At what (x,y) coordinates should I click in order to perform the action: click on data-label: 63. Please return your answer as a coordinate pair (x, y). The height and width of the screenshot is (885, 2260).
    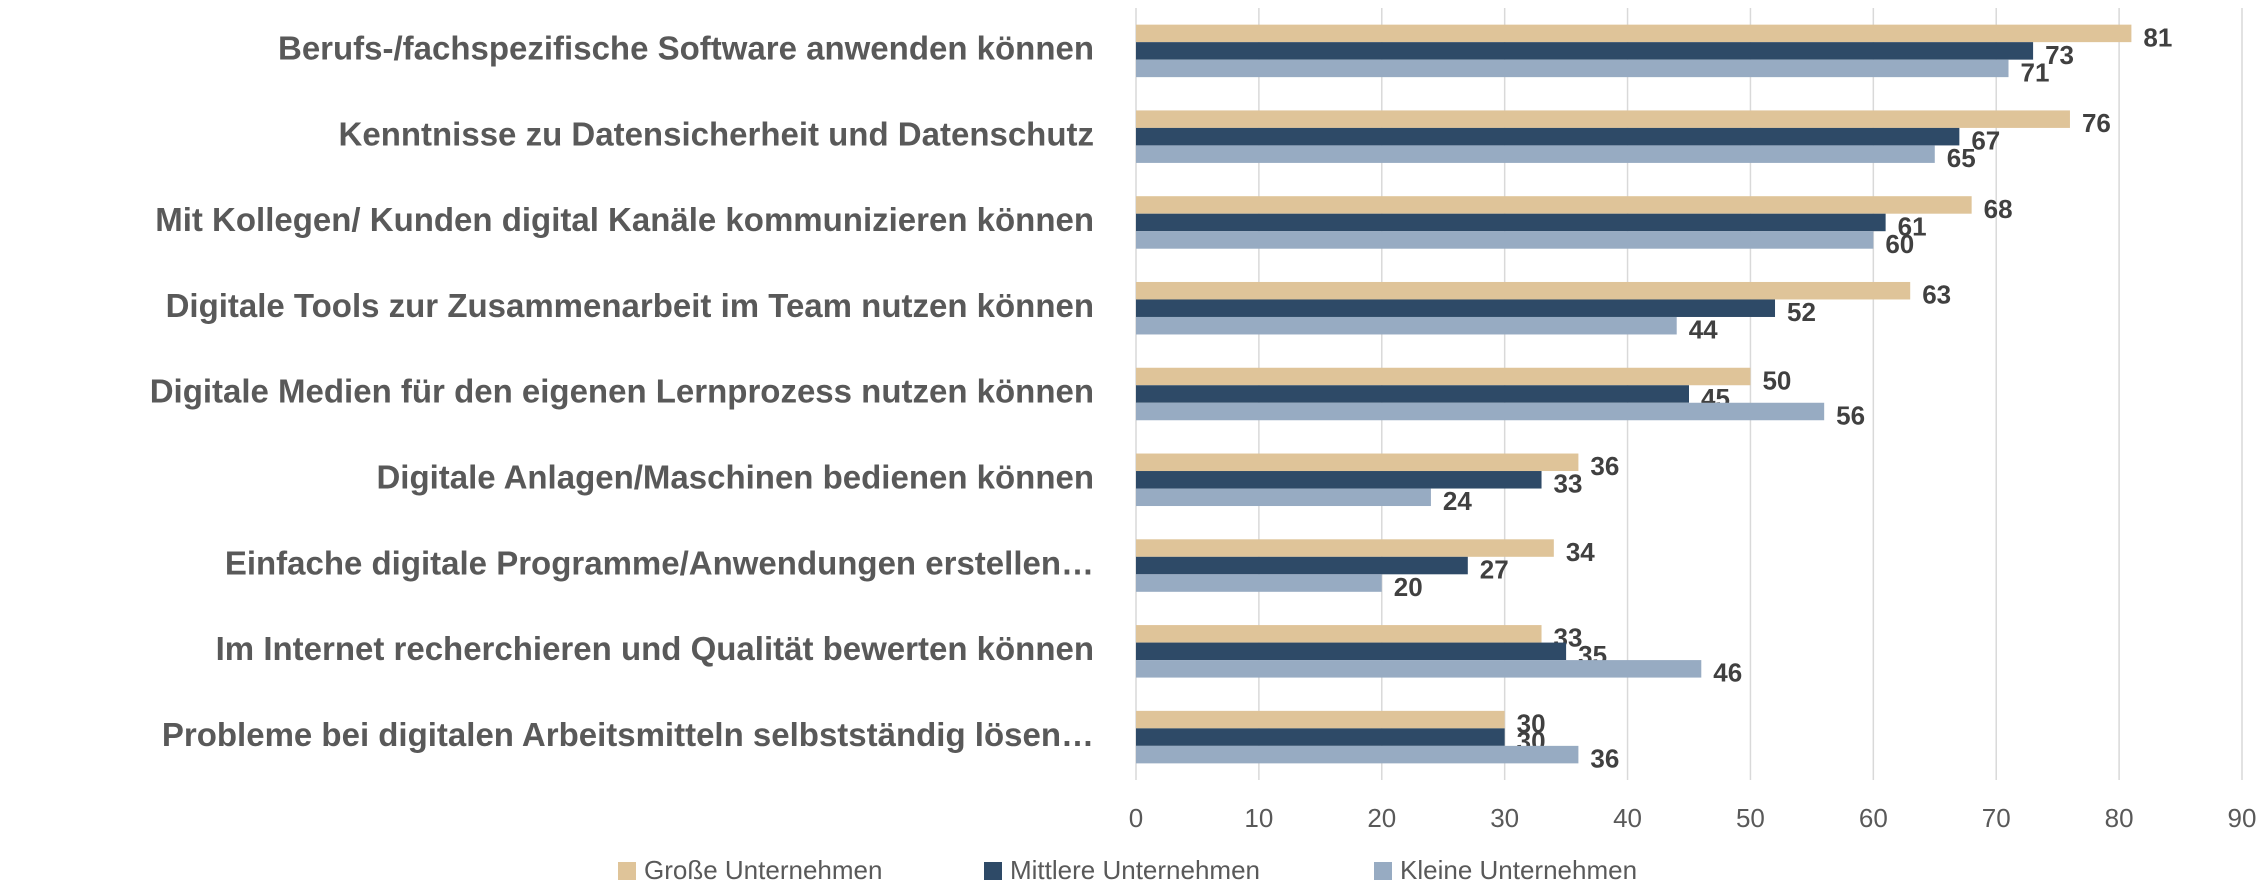
    Looking at the image, I should click on (1936, 295).